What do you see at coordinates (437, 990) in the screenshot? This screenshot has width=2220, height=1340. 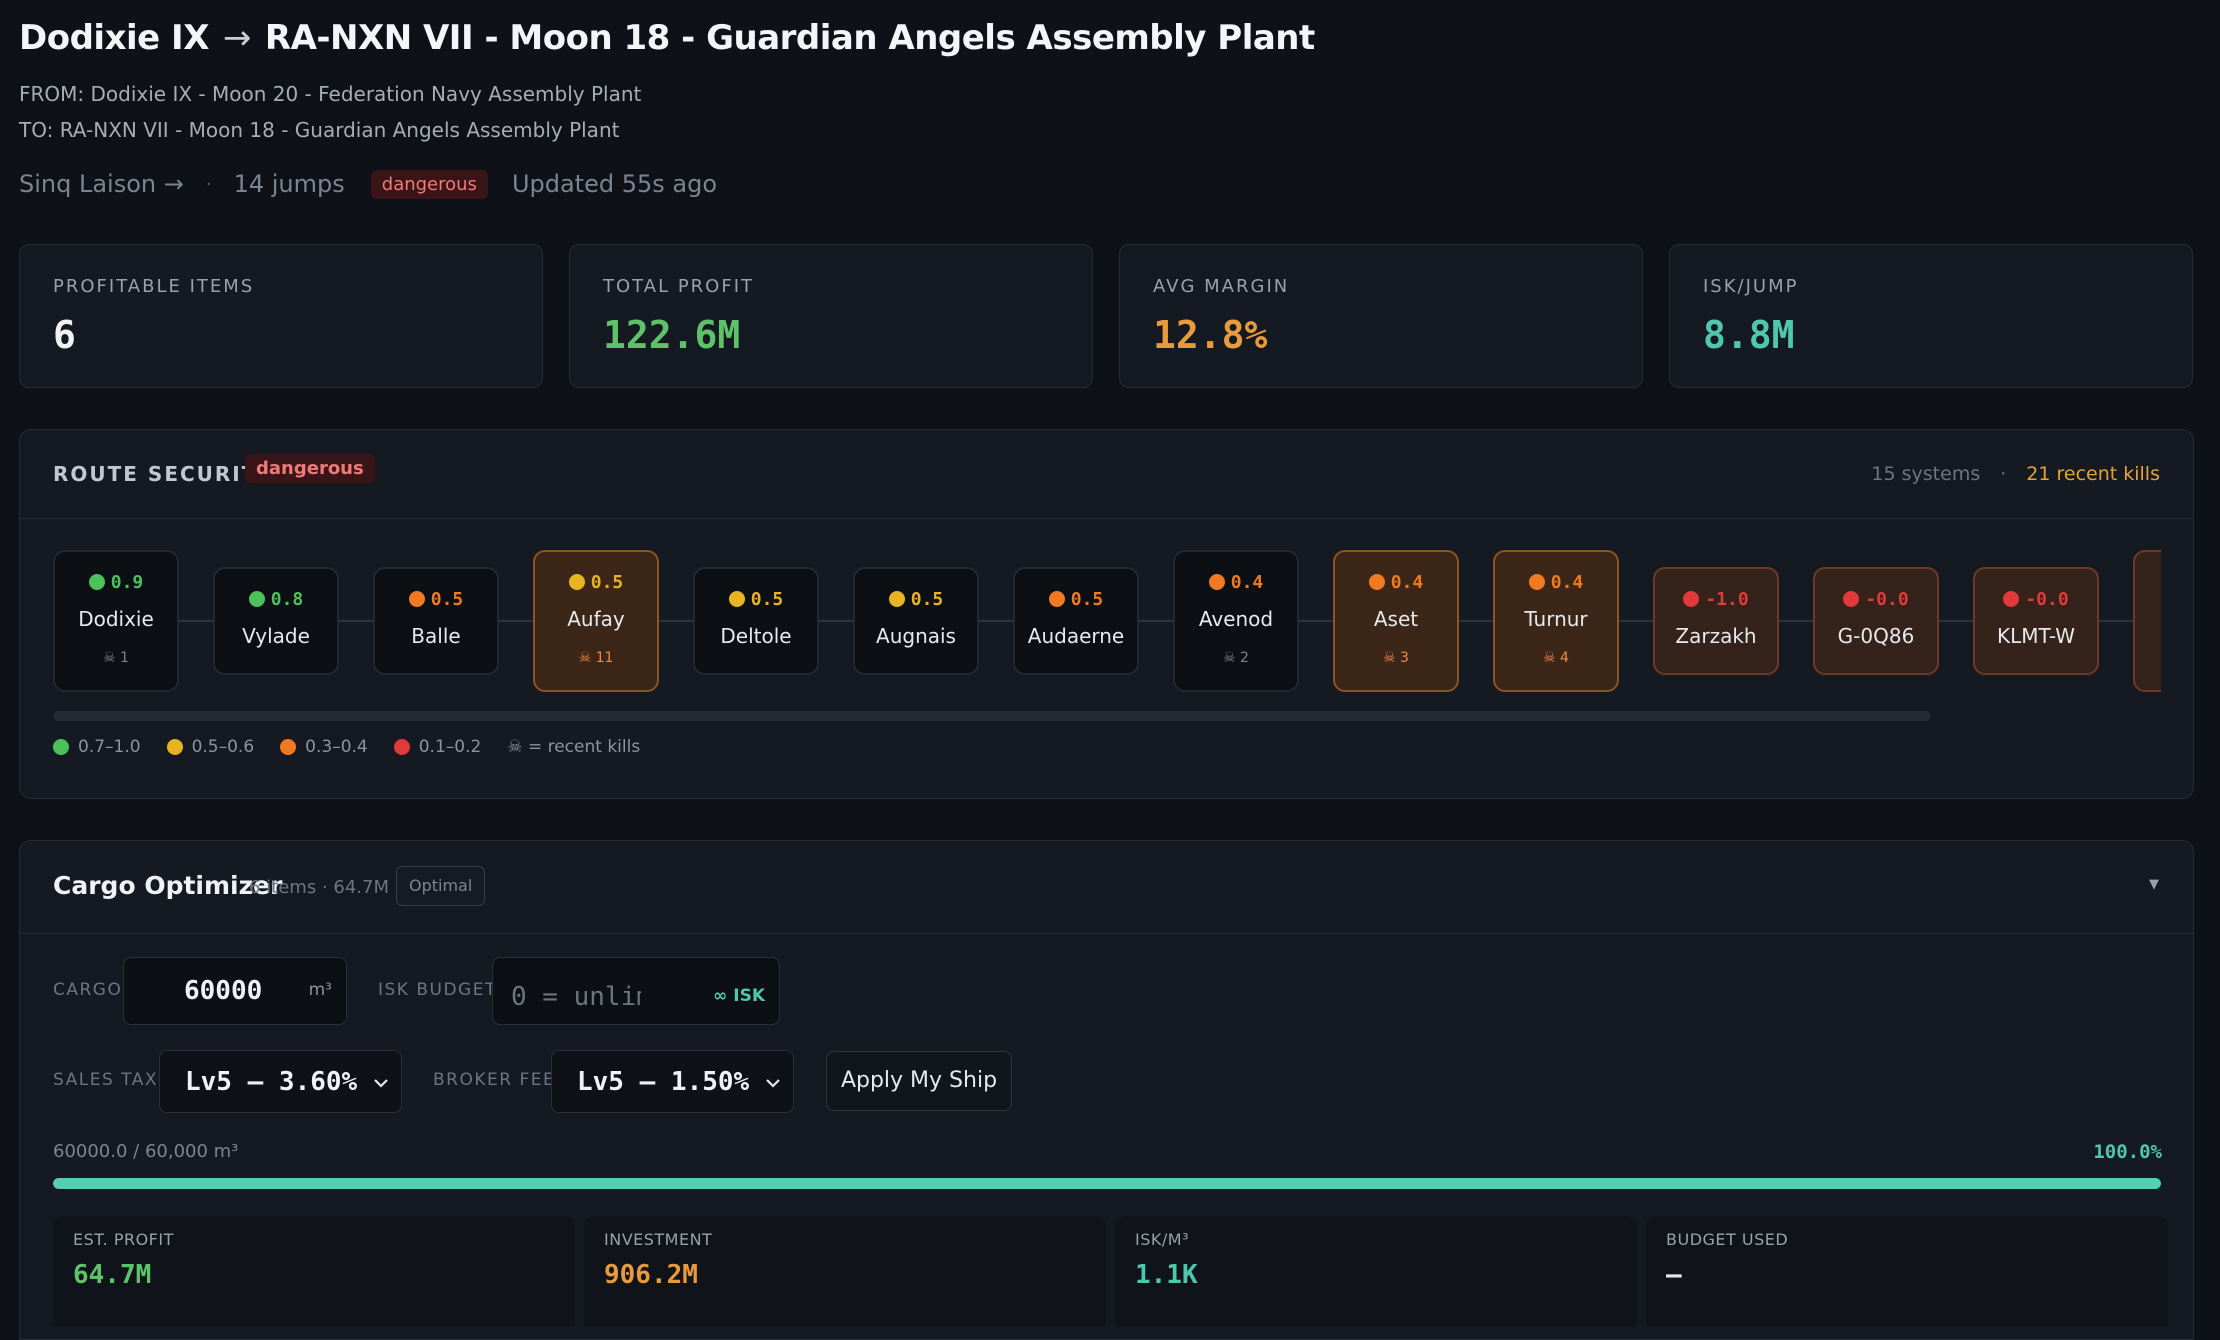 I see `isk-budget-label: ISK BUDGET` at bounding box center [437, 990].